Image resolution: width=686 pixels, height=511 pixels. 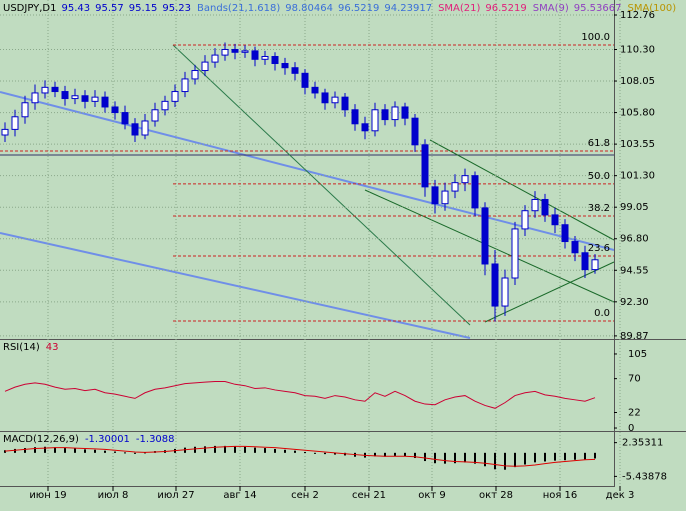 I want to click on x-tick-label: июл 27, so click(x=175, y=495).